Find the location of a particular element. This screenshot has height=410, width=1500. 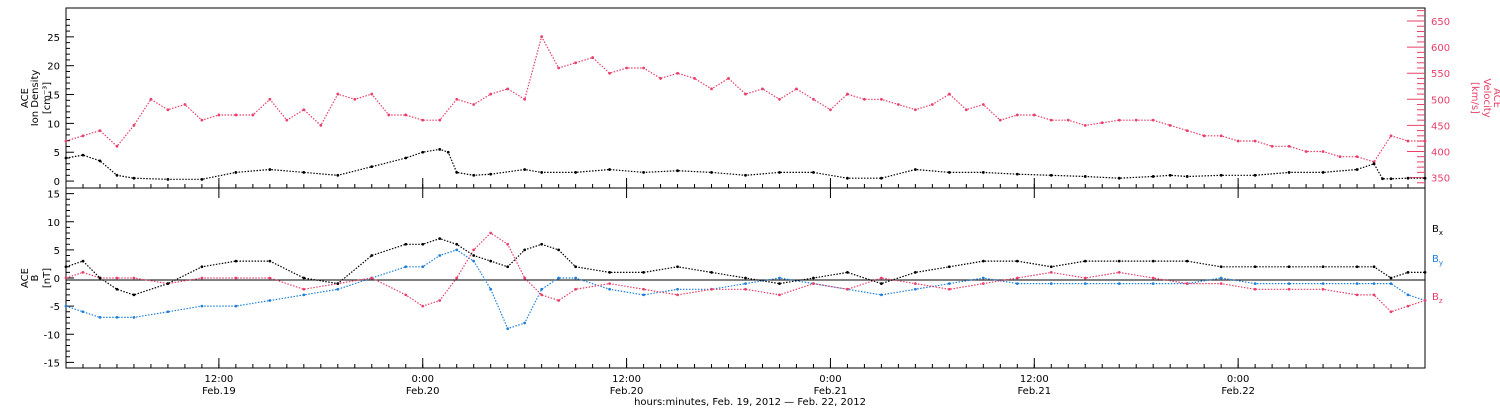

bx-line is located at coordinates (745, 266).